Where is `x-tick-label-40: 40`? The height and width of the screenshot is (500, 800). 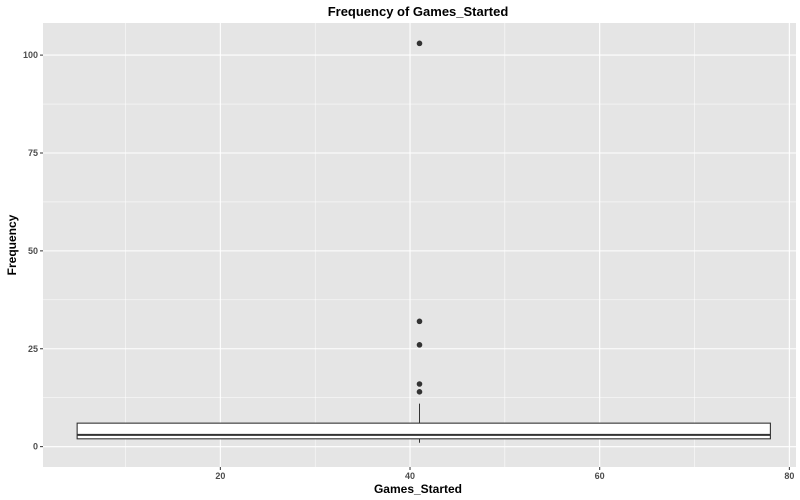
x-tick-label-40: 40 is located at coordinates (410, 476).